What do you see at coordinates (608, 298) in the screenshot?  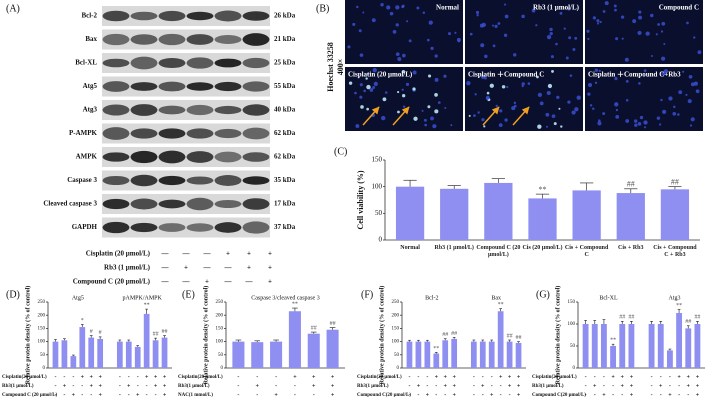 I see `group-label: Bcl-XL` at bounding box center [608, 298].